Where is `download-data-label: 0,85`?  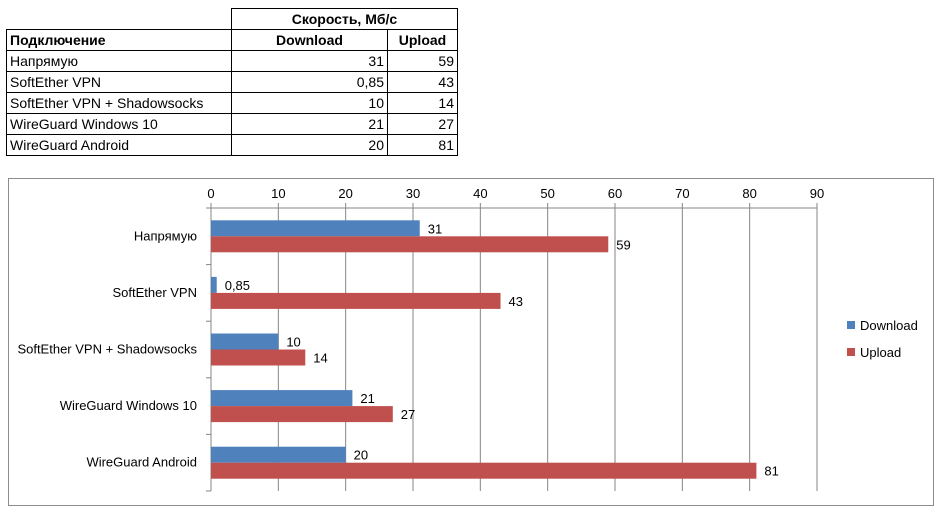 download-data-label: 0,85 is located at coordinates (237, 285).